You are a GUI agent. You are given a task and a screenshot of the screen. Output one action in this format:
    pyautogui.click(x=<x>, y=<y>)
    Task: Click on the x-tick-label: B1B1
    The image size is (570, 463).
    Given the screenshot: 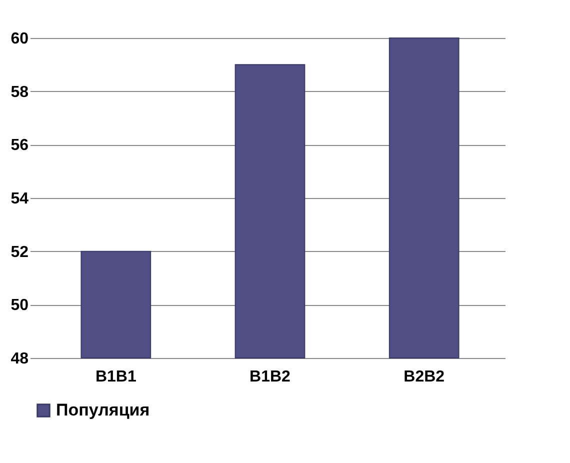 What is the action you would take?
    pyautogui.click(x=115, y=377)
    